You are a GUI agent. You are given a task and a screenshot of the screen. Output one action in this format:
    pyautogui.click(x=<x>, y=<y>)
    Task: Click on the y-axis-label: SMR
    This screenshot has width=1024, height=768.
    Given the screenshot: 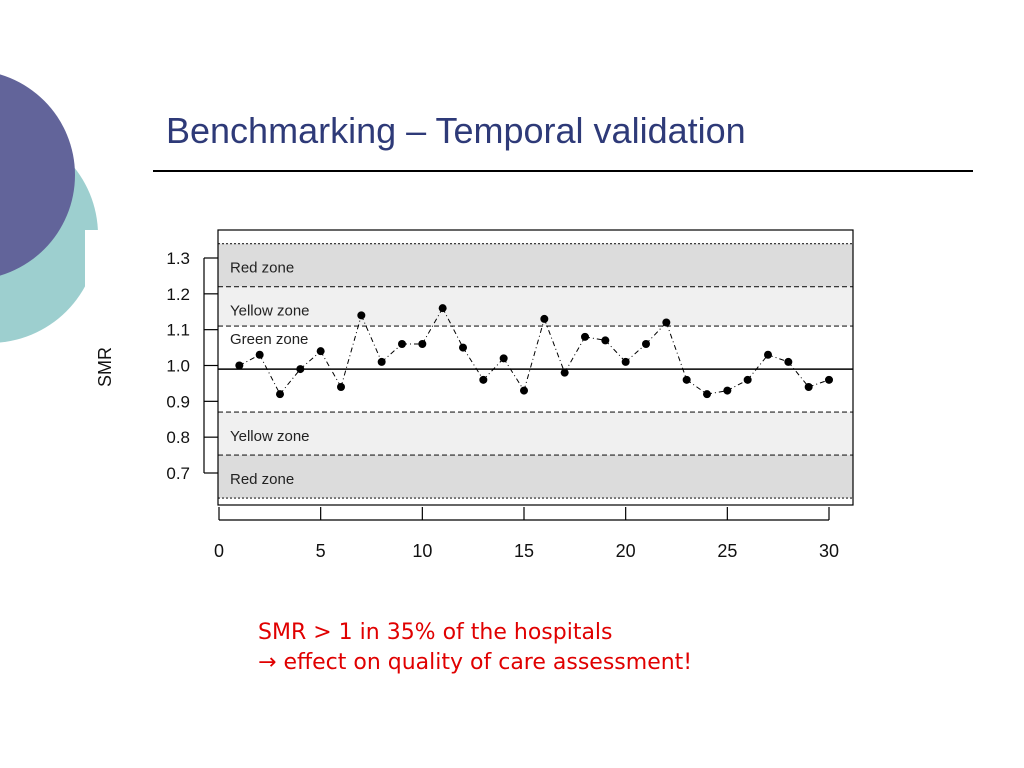 What is the action you would take?
    pyautogui.click(x=105, y=367)
    